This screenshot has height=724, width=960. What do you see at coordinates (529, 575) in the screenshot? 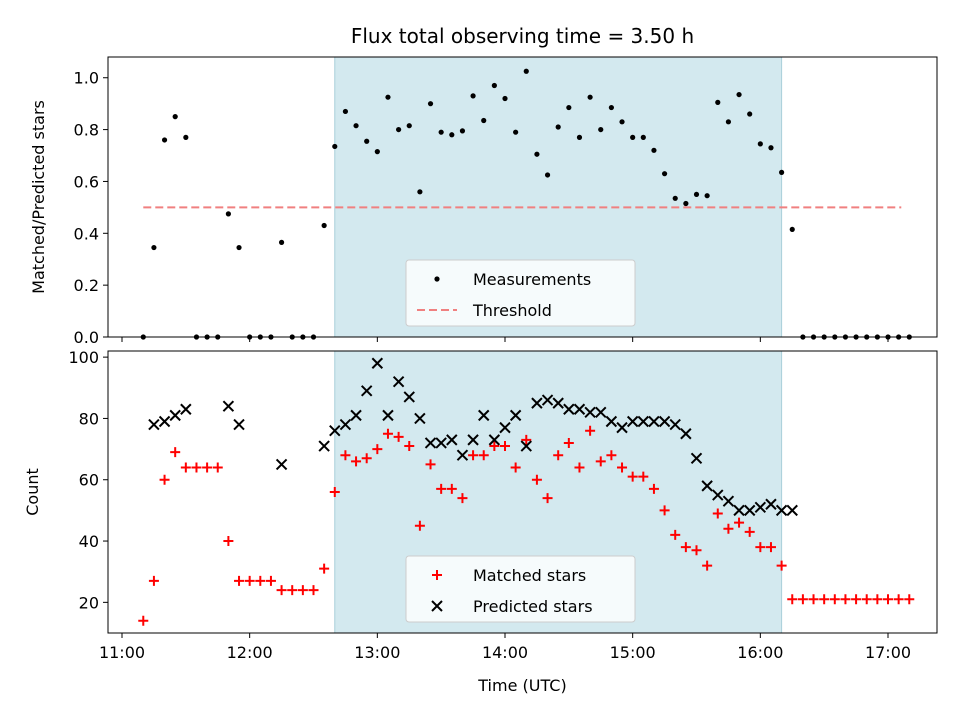
I see `legend-label: Matched stars` at bounding box center [529, 575].